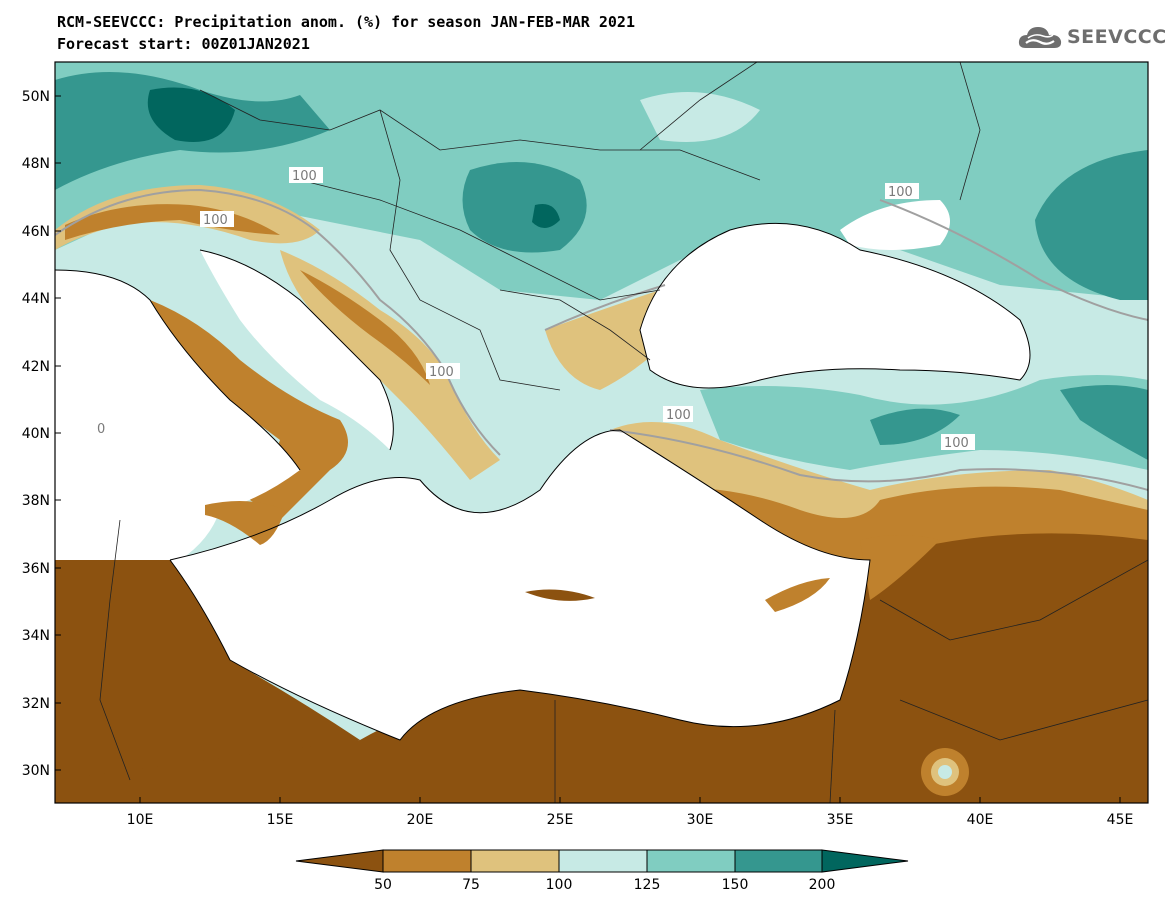  Describe the element at coordinates (605, 307) in the screenshot. I see `contour-line-100-balkans` at that location.